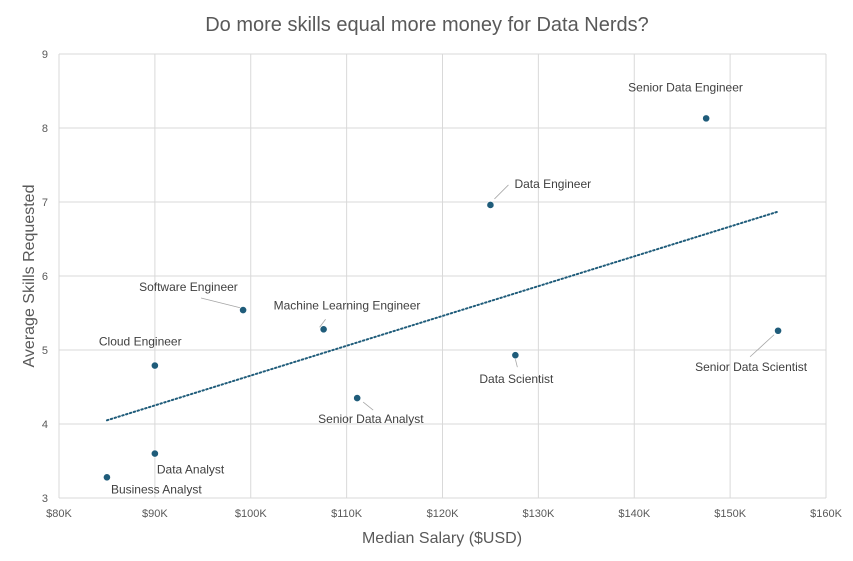 This screenshot has width=853, height=561. What do you see at coordinates (442, 538) in the screenshot?
I see `x-axis-title: Median Salary ($USD)` at bounding box center [442, 538].